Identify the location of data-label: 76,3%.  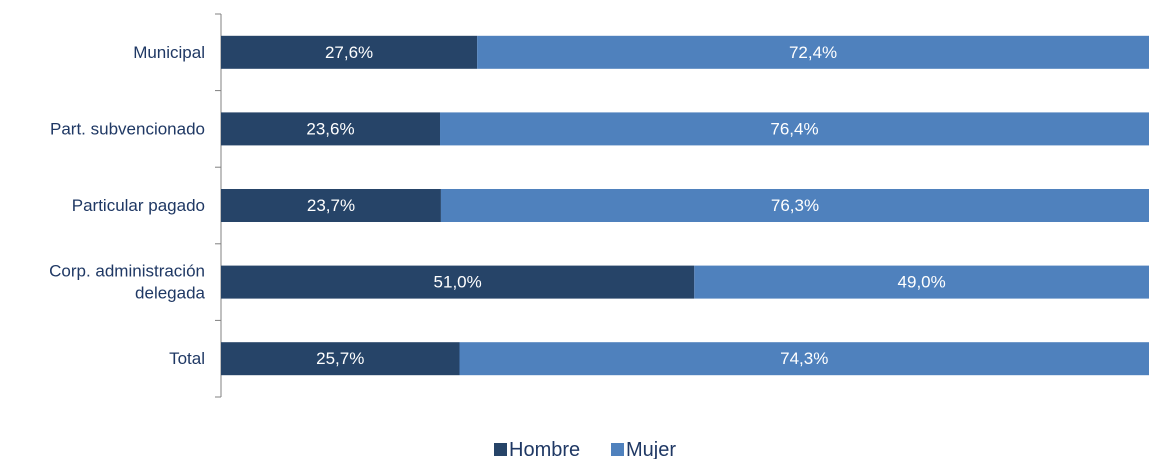
(795, 205).